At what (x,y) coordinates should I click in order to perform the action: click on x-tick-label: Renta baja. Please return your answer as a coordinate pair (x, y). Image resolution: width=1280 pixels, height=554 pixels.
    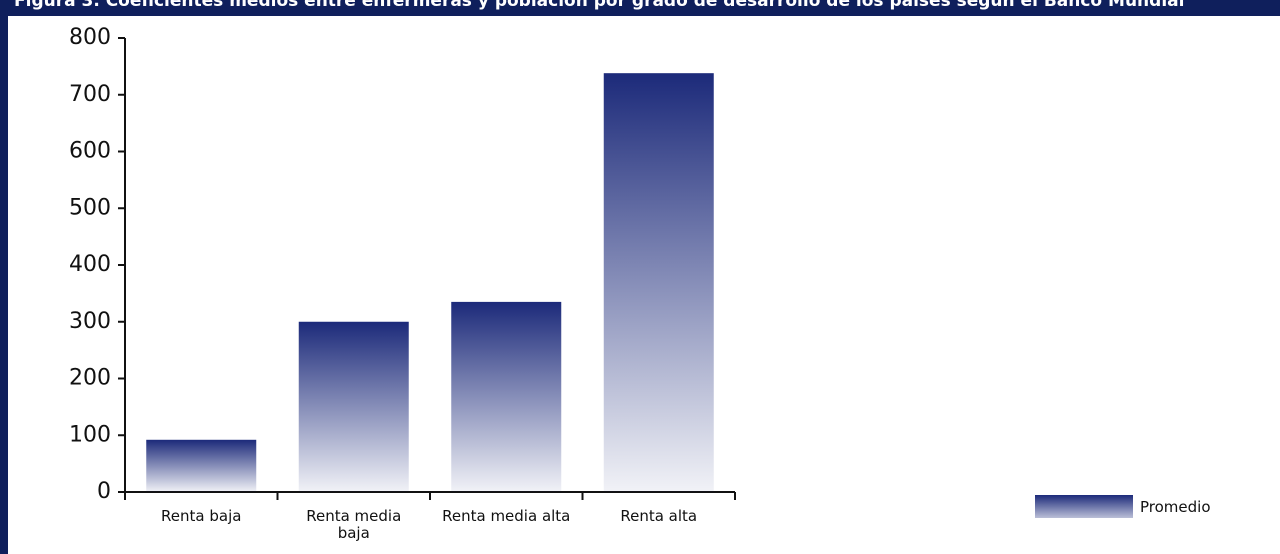
    Looking at the image, I should click on (201, 516).